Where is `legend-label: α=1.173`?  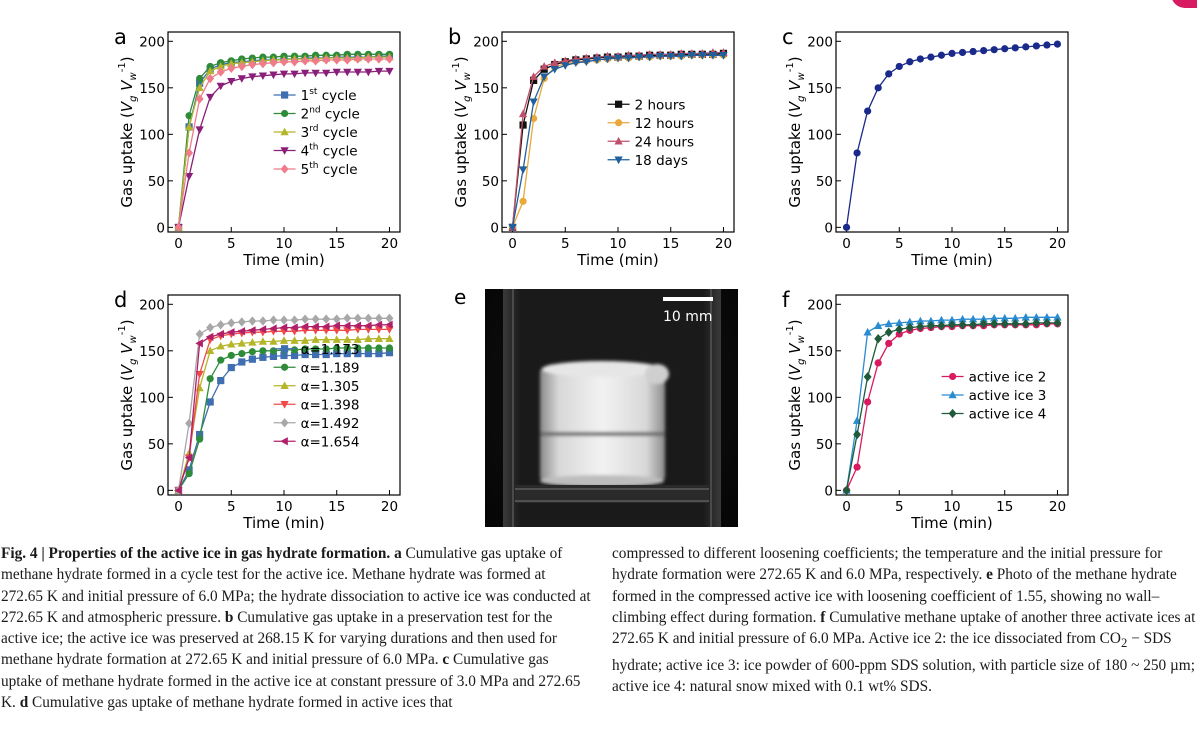 legend-label: α=1.173 is located at coordinates (330, 350).